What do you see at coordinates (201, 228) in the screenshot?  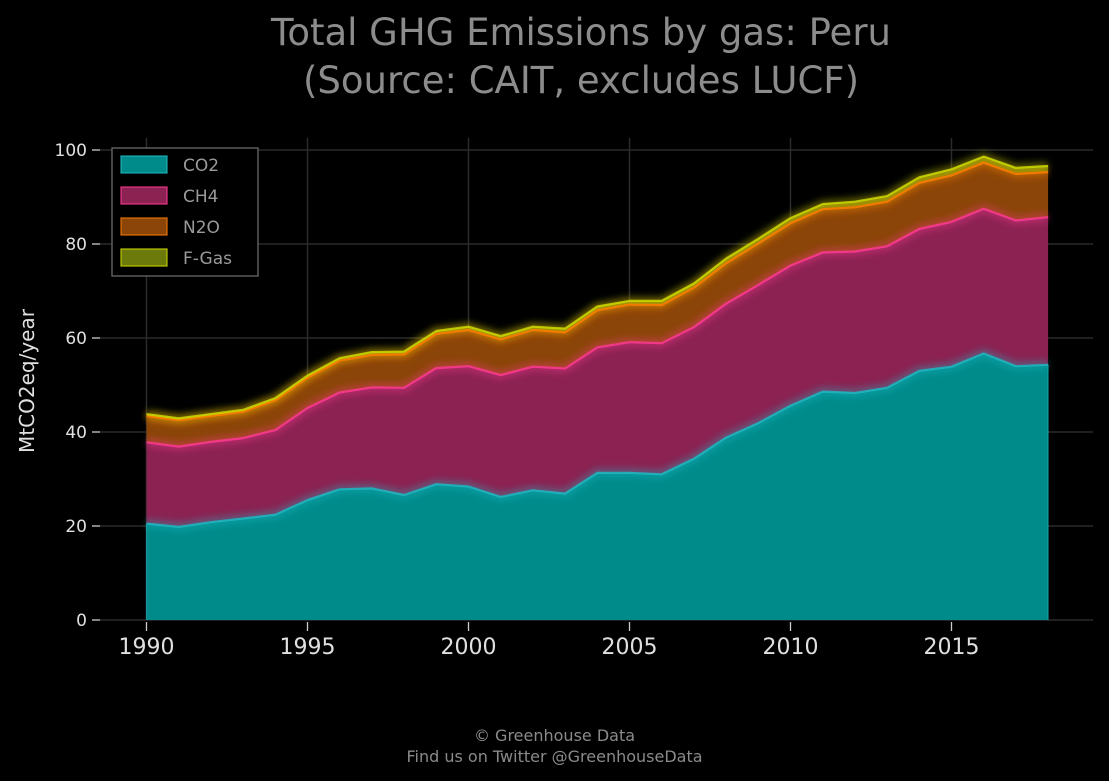 I see `legend-label-n2o: N2O` at bounding box center [201, 228].